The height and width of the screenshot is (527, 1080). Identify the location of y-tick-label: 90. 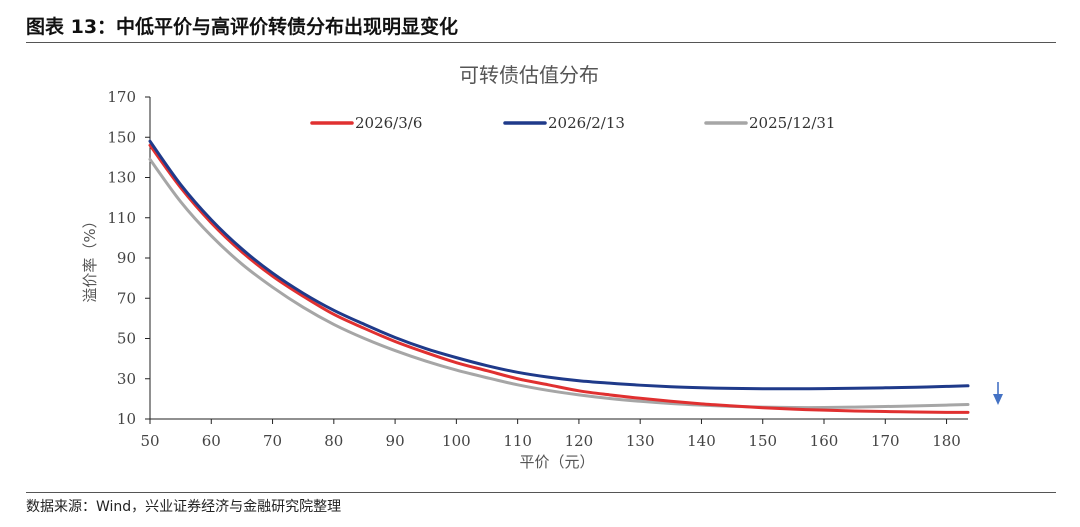
(126, 258).